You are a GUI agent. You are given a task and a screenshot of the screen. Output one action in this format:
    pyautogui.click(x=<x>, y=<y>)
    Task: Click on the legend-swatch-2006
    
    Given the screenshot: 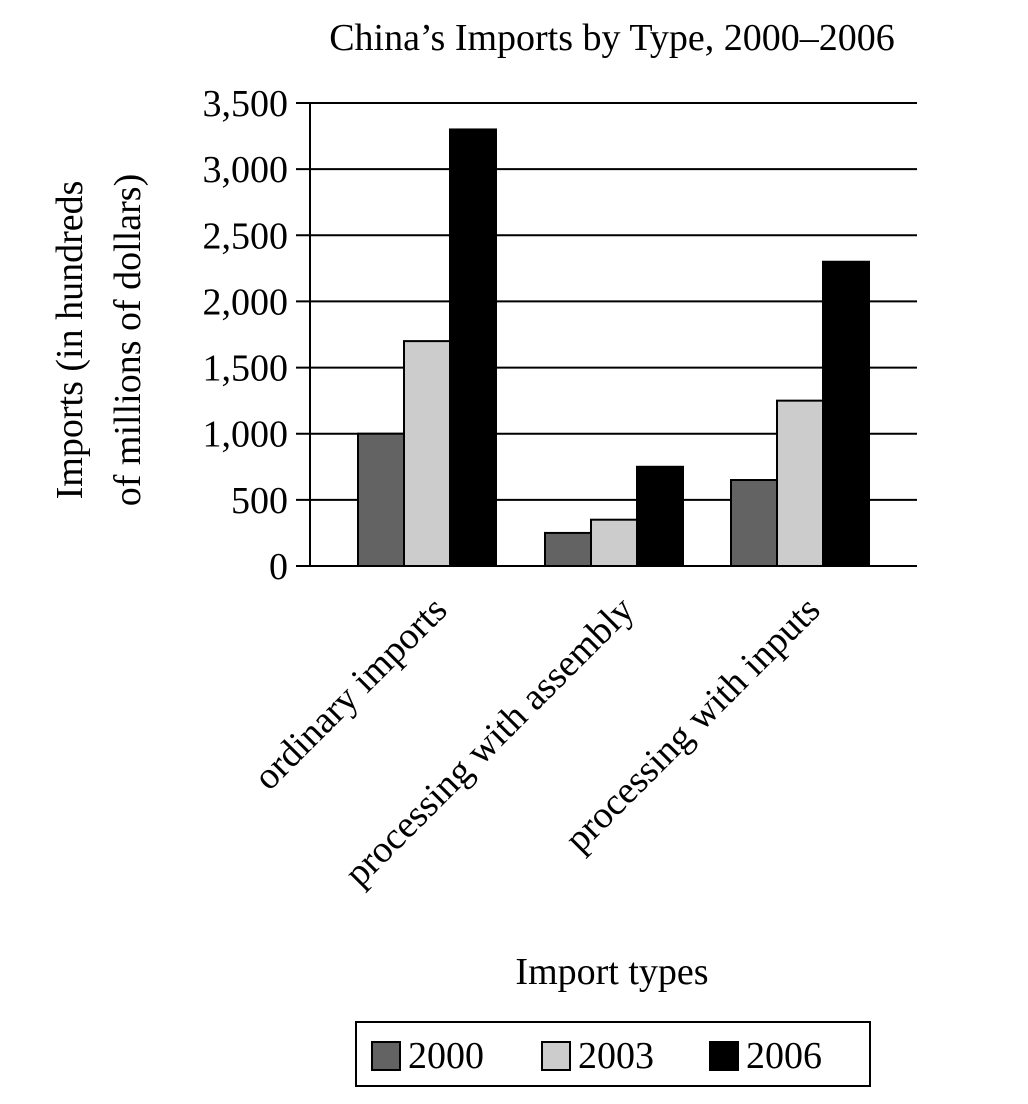 What is the action you would take?
    pyautogui.click(x=724, y=1056)
    